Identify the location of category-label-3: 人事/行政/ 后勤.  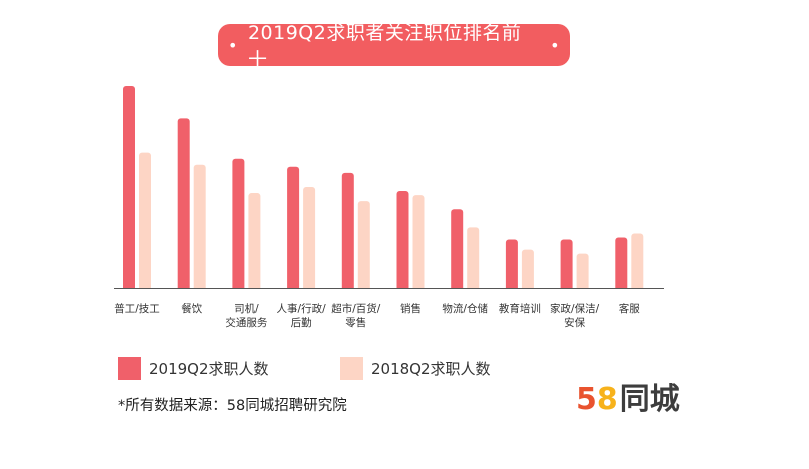
(301, 316).